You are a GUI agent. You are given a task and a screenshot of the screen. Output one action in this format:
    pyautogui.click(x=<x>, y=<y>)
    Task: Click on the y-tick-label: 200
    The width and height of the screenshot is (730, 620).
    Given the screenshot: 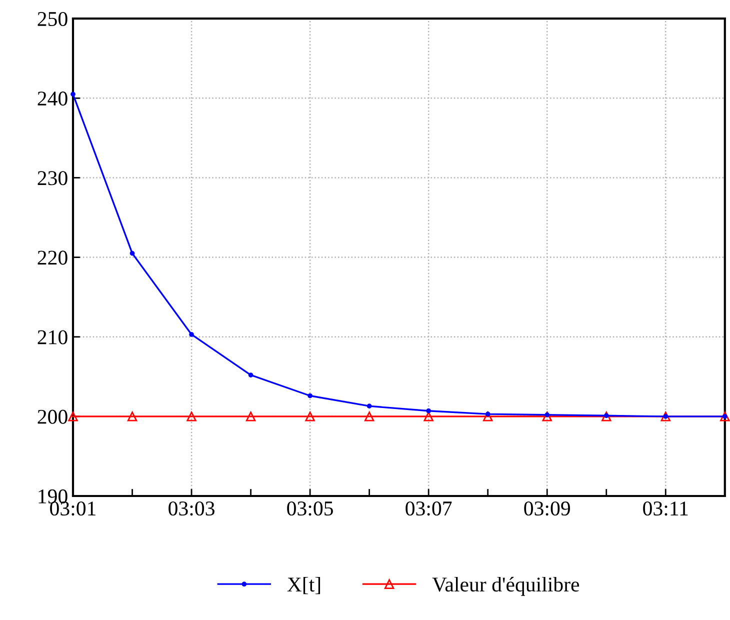 What is the action you would take?
    pyautogui.click(x=53, y=417)
    